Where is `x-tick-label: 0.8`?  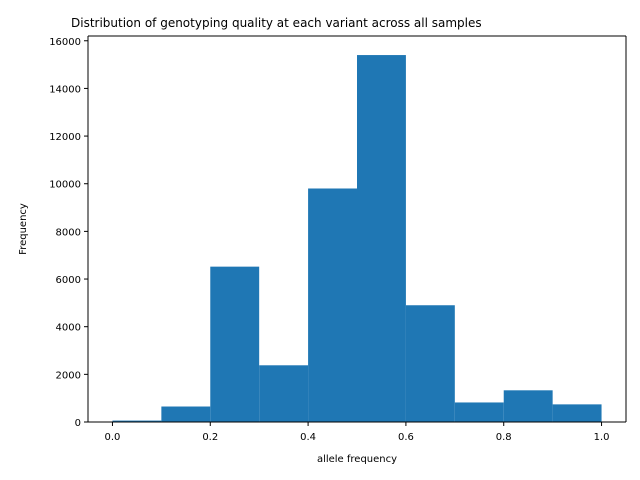
x-tick-label: 0.8 is located at coordinates (504, 437).